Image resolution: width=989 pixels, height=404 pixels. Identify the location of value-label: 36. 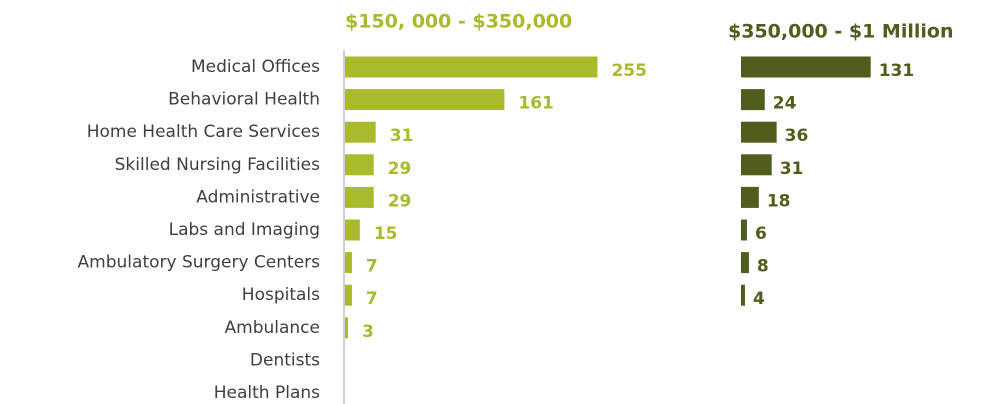
(797, 136).